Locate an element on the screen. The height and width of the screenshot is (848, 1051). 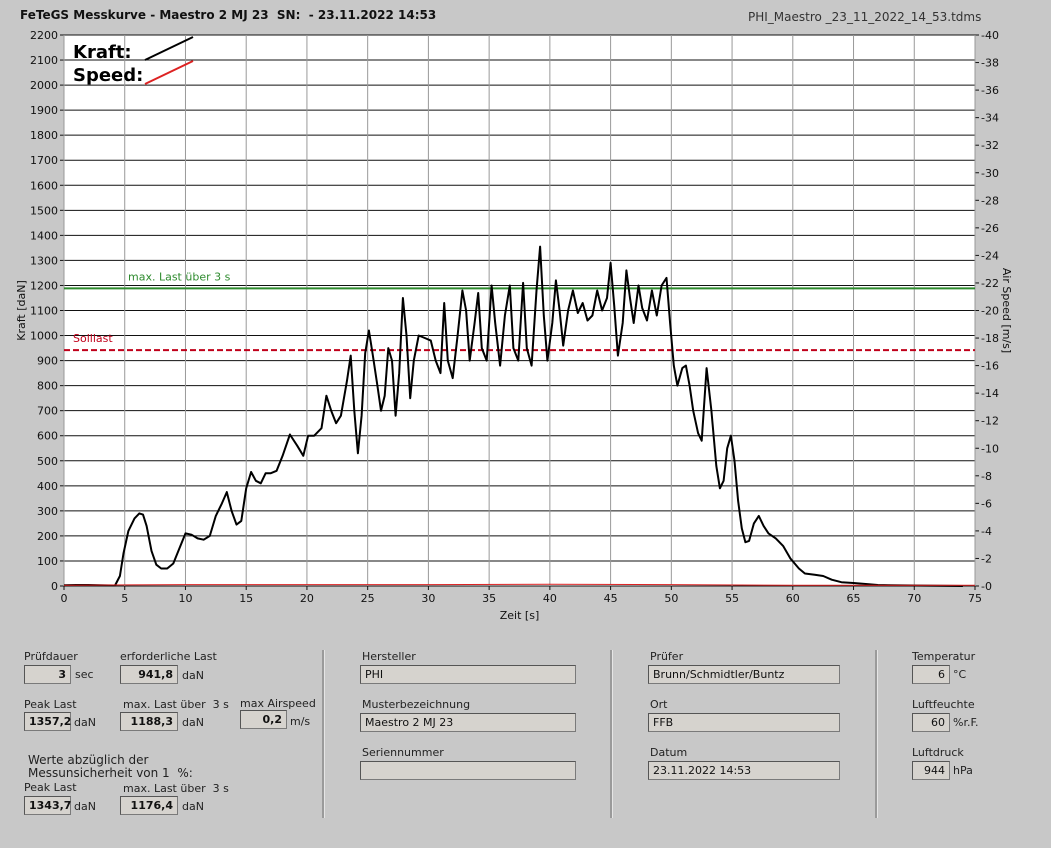
x-tick-label: 65 is located at coordinates (854, 598).